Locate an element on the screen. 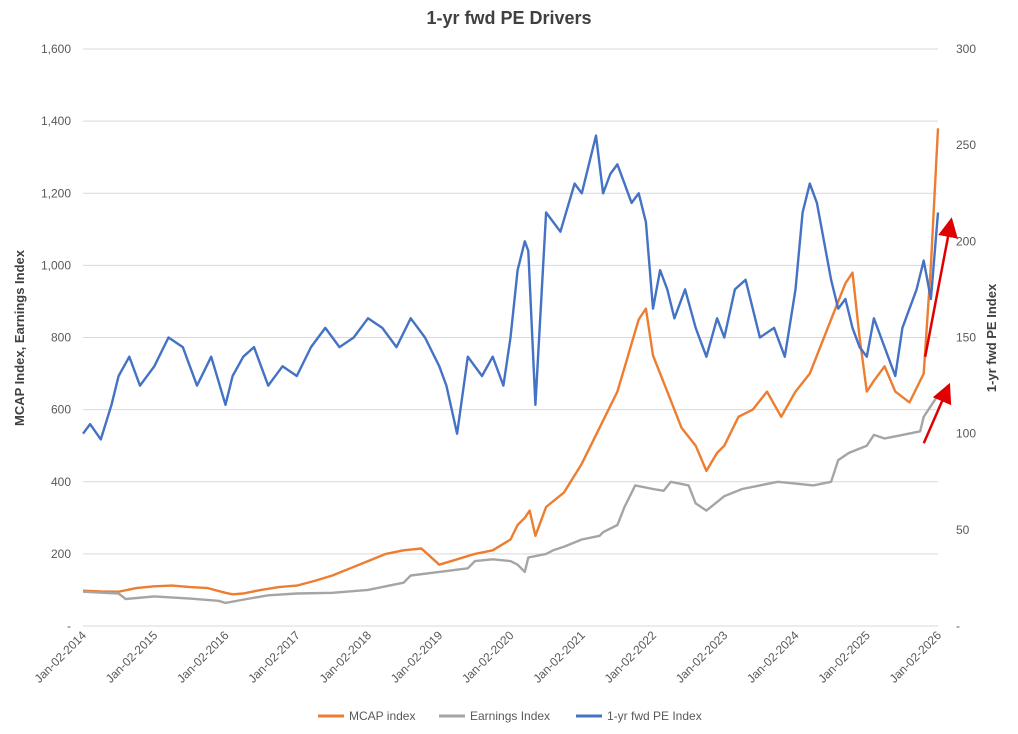  y-left-tick-label: - is located at coordinates (69, 626).